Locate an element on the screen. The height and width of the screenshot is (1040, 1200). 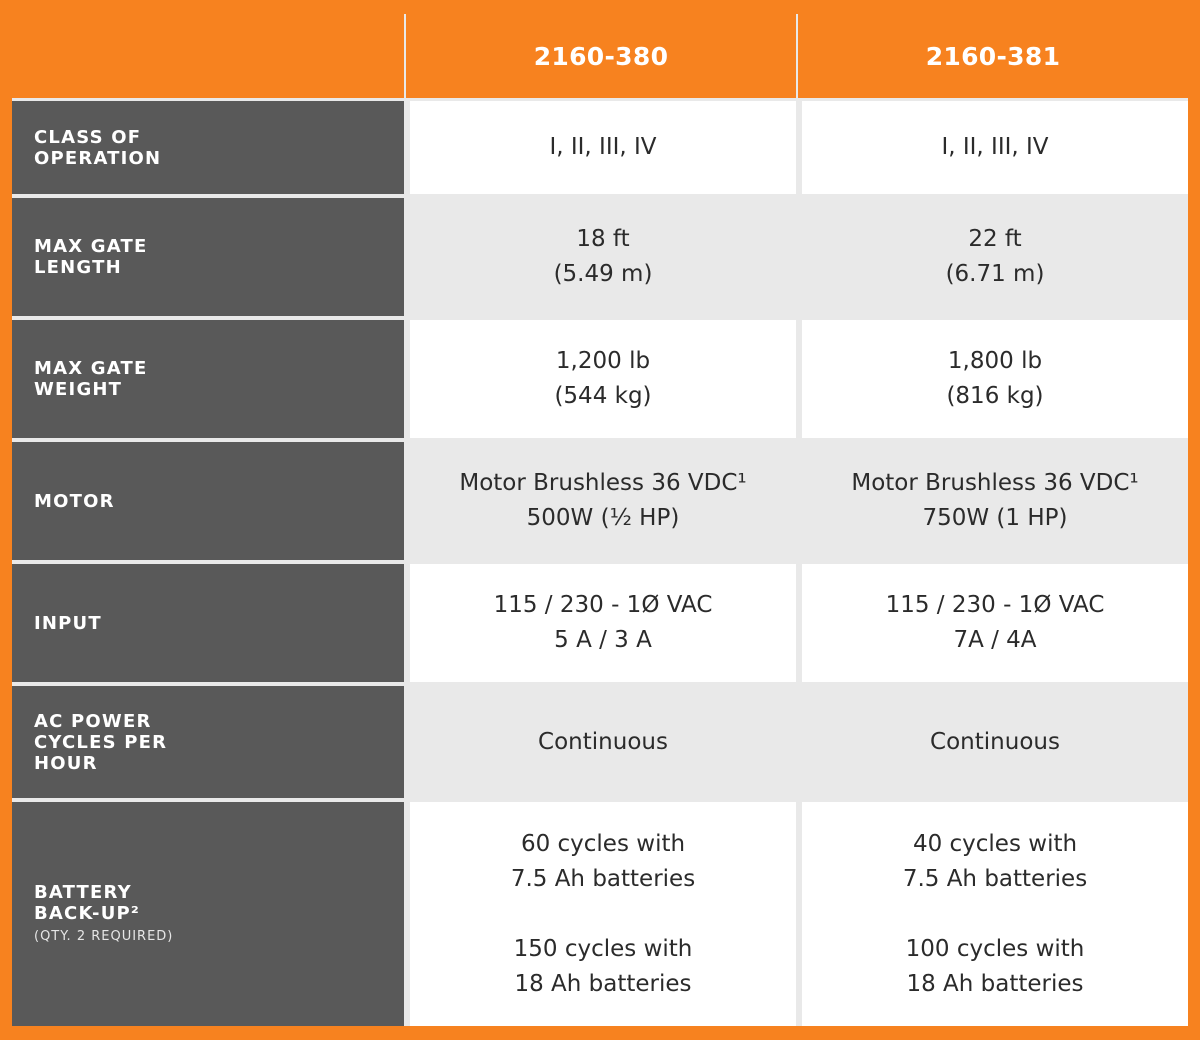
row-label-text: MOTOR is located at coordinates (74, 501).